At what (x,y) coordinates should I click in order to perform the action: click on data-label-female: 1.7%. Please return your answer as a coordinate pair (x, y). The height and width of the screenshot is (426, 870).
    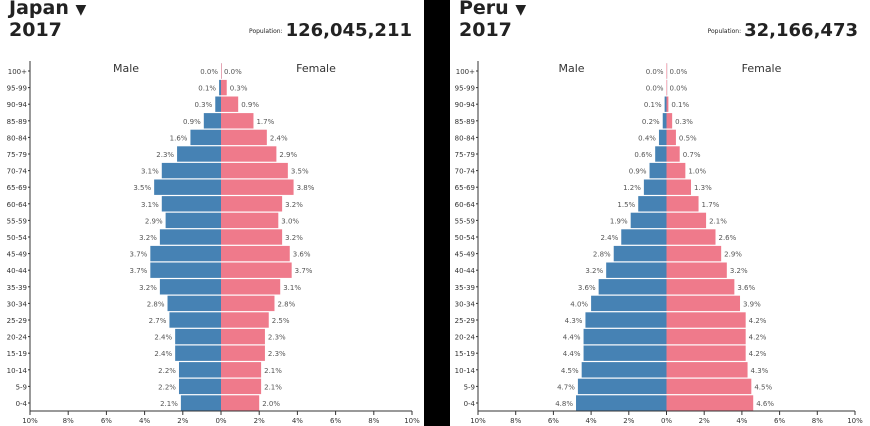
    Looking at the image, I should click on (711, 205).